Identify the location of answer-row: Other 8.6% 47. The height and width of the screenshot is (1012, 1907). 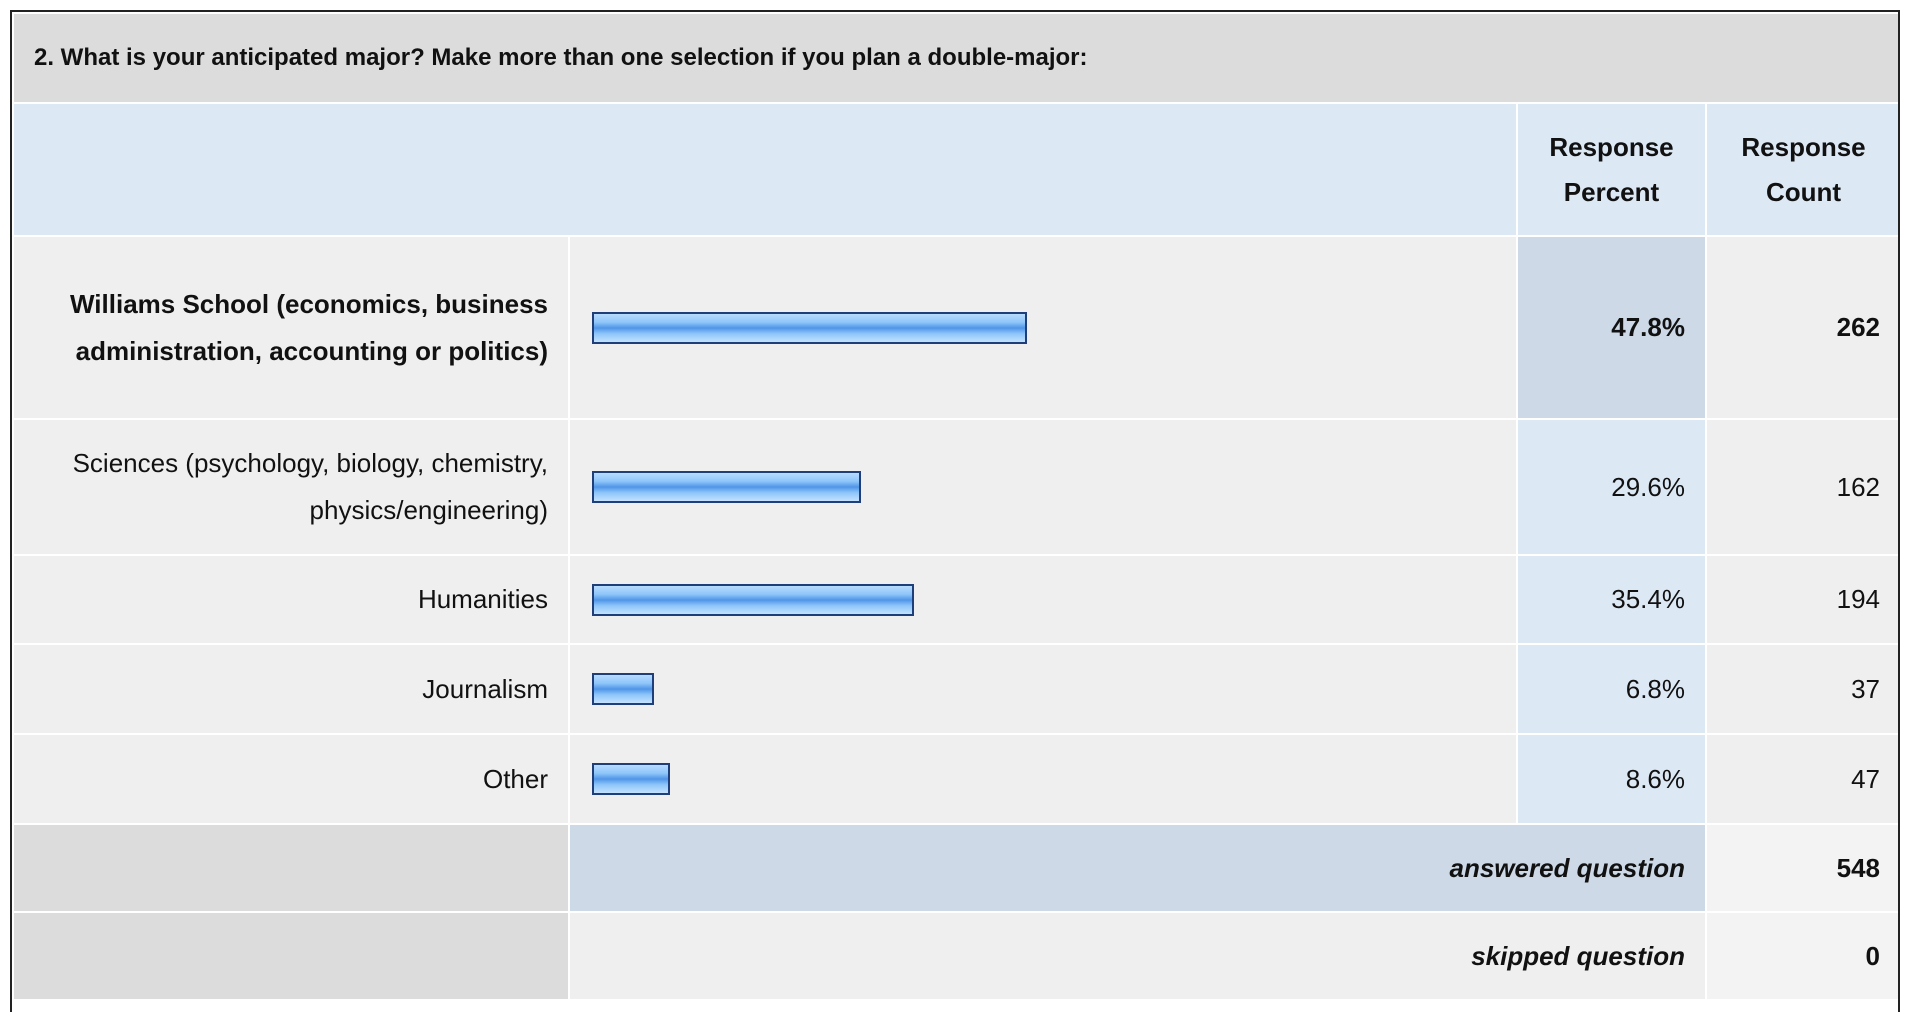
(955, 779).